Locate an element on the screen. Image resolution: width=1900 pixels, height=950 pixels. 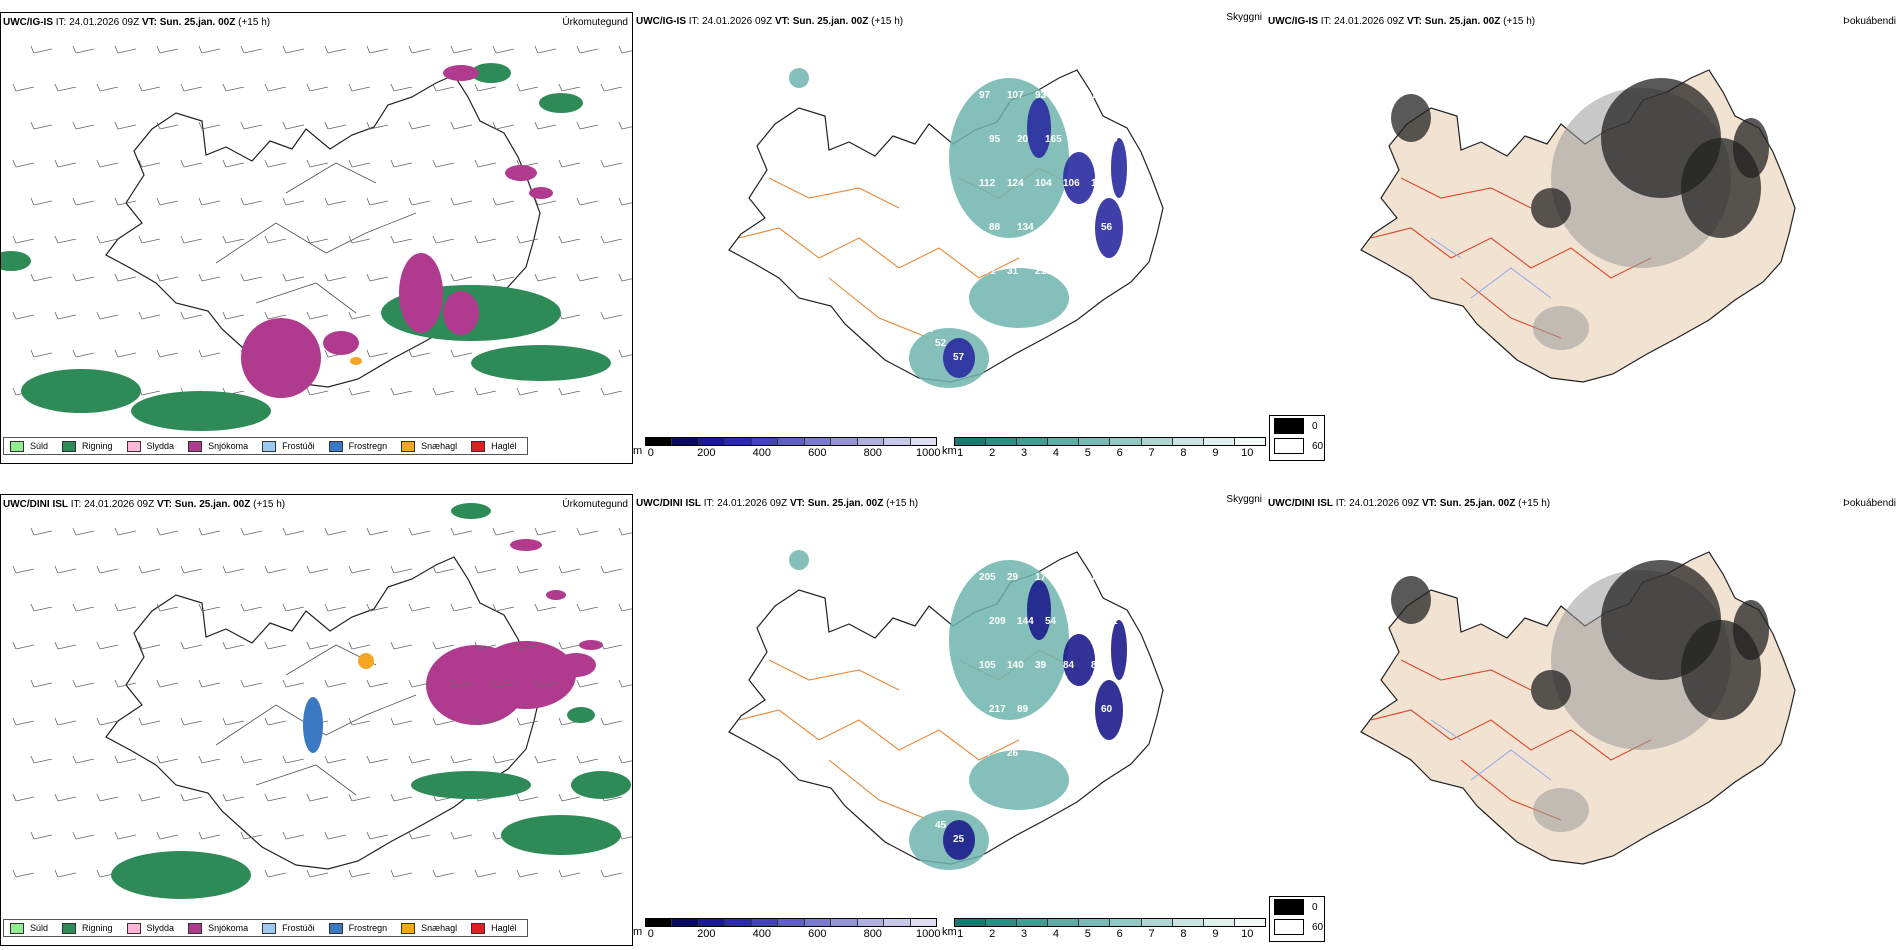
freezing-rain-area is located at coordinates (313, 725).